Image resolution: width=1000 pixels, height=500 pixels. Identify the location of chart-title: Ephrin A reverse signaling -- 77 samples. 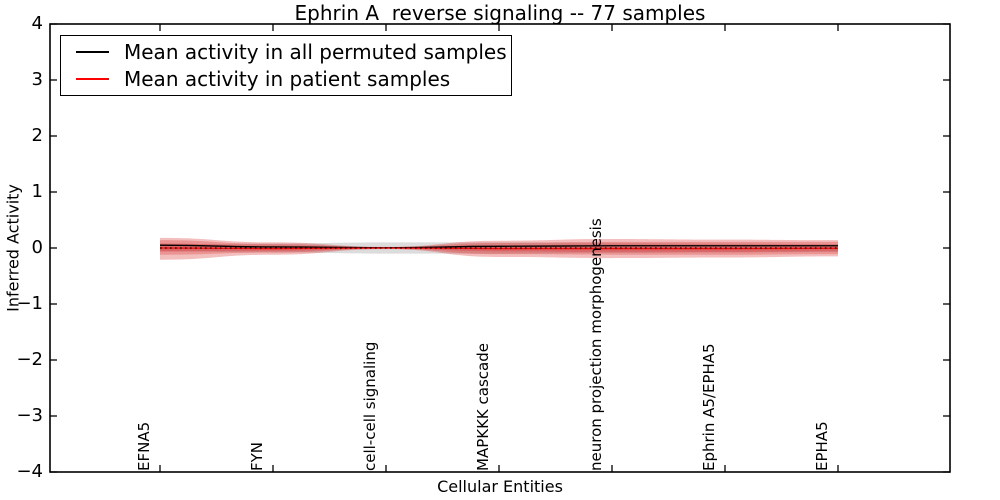
(500, 13).